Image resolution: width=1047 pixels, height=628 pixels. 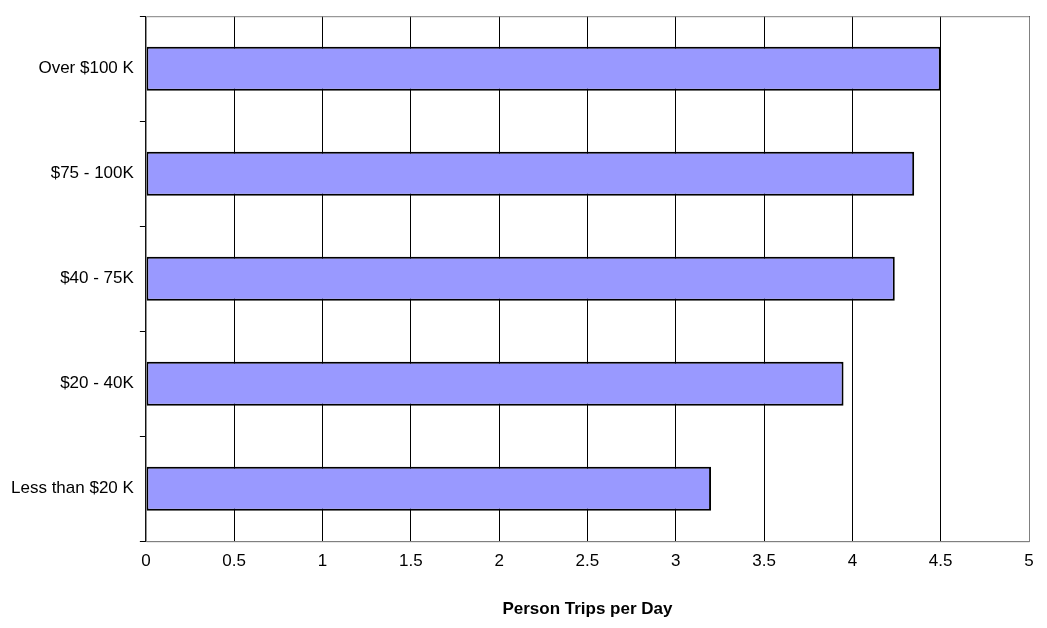 What do you see at coordinates (499, 561) in the screenshot?
I see `x-tick-label: 2` at bounding box center [499, 561].